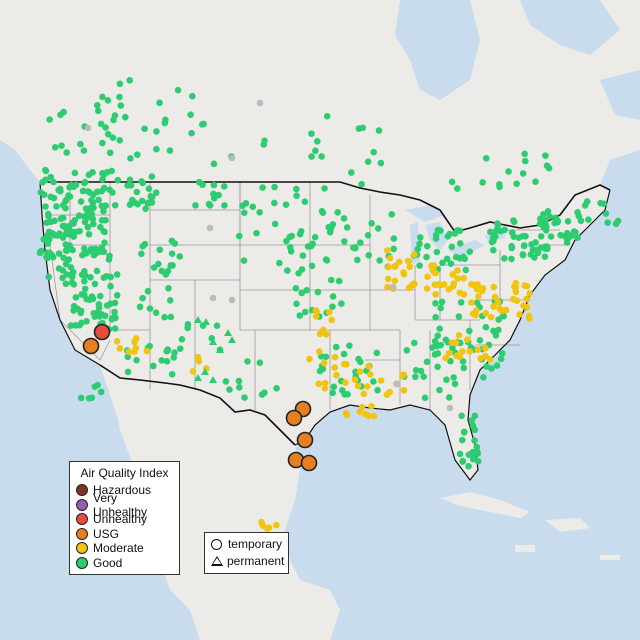 The image size is (640, 640). I want to click on aqi-legend-title: Air Quality Index, so click(124, 473).